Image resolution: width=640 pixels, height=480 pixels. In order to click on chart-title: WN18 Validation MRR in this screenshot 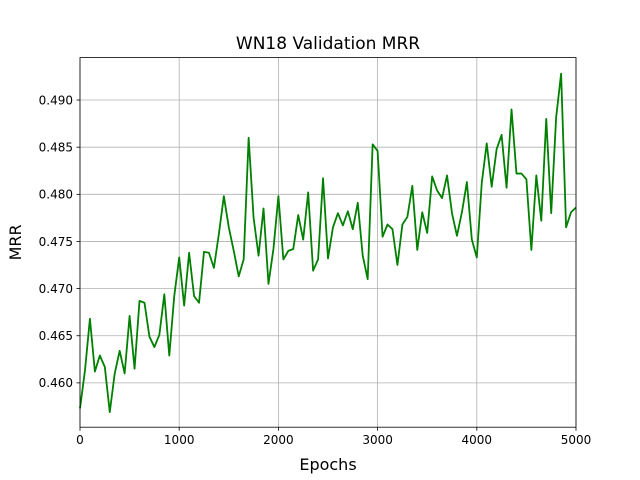, I will do `click(328, 44)`.